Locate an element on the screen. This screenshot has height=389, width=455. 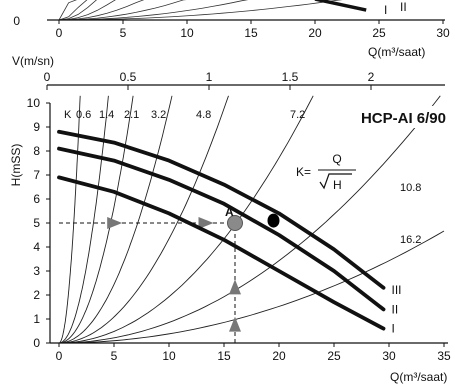
x-tick-label-35: 35 is located at coordinates (444, 356).